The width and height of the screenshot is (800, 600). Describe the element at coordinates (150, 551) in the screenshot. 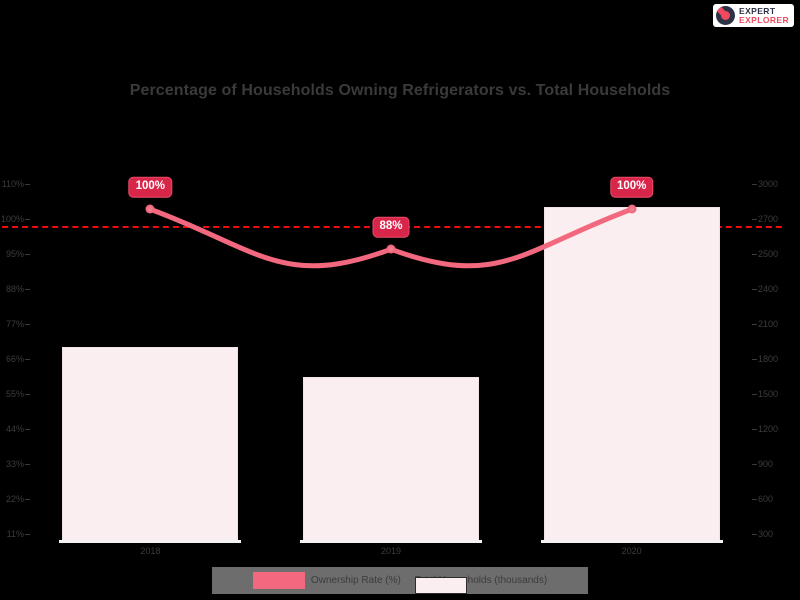

I see `x-axis-tick-label: 2018` at that location.